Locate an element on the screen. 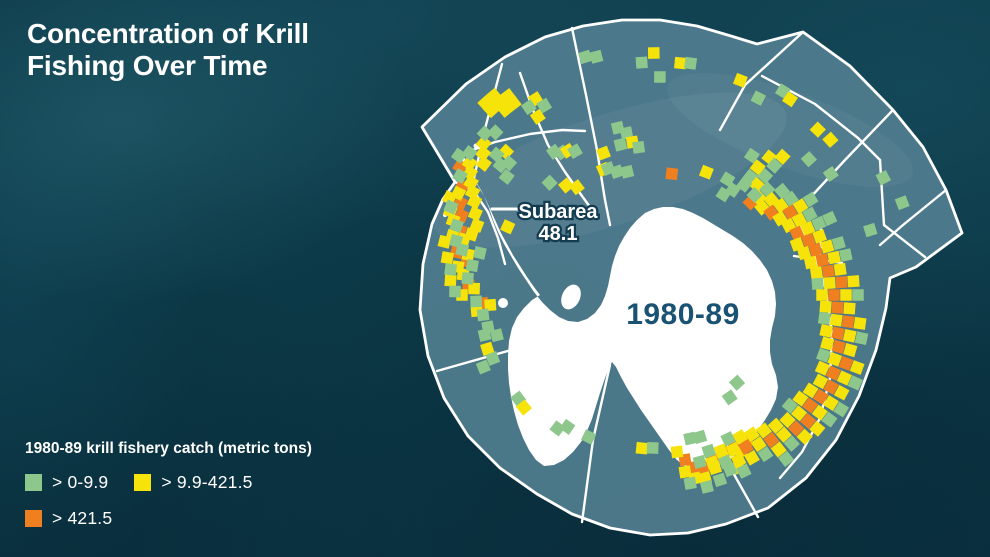 The width and height of the screenshot is (990, 557). legend-swatch-mid is located at coordinates (143, 482).